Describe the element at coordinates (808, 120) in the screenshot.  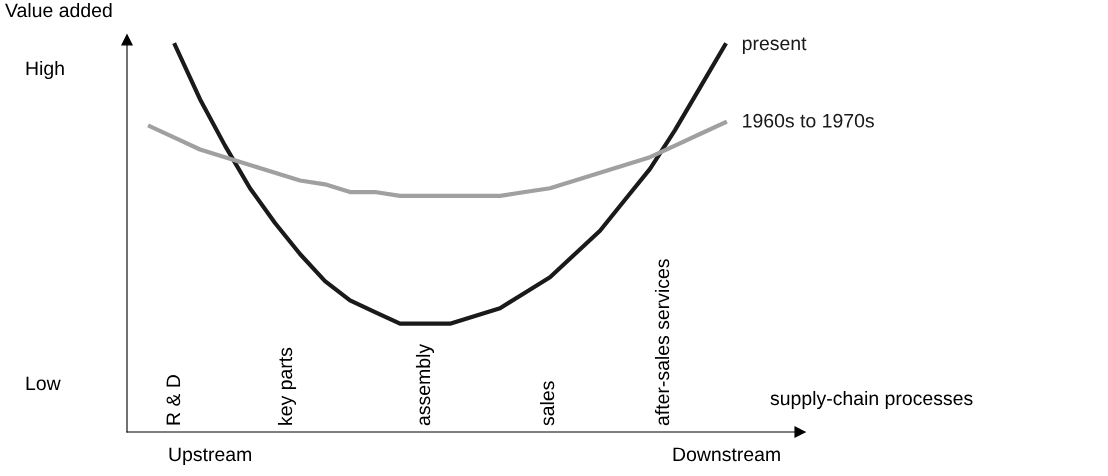
I see `series-label: 1960s to 1970s` at that location.